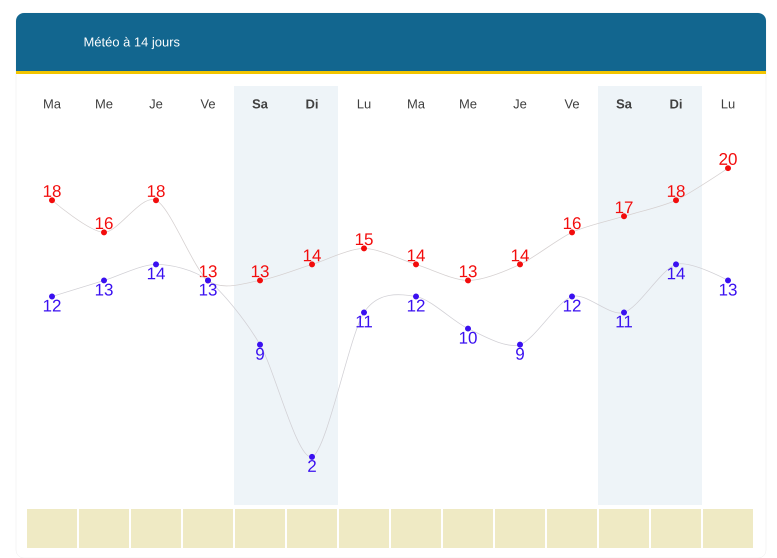  I want to click on data-label: 15, so click(364, 239).